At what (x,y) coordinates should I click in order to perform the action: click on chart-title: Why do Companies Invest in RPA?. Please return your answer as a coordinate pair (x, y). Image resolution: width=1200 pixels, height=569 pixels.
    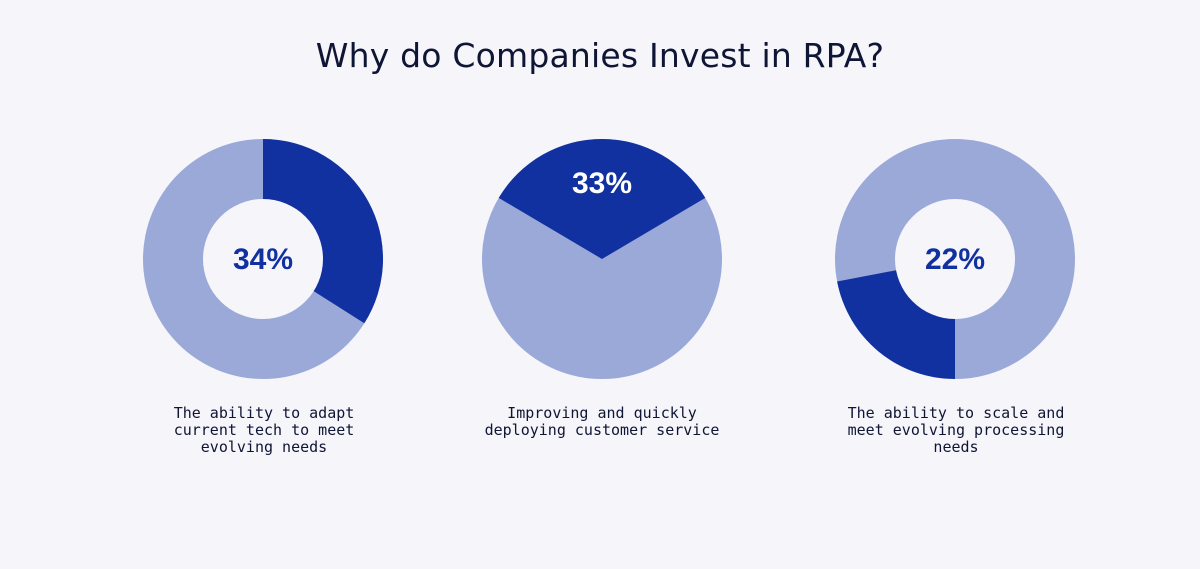
    Looking at the image, I should click on (600, 55).